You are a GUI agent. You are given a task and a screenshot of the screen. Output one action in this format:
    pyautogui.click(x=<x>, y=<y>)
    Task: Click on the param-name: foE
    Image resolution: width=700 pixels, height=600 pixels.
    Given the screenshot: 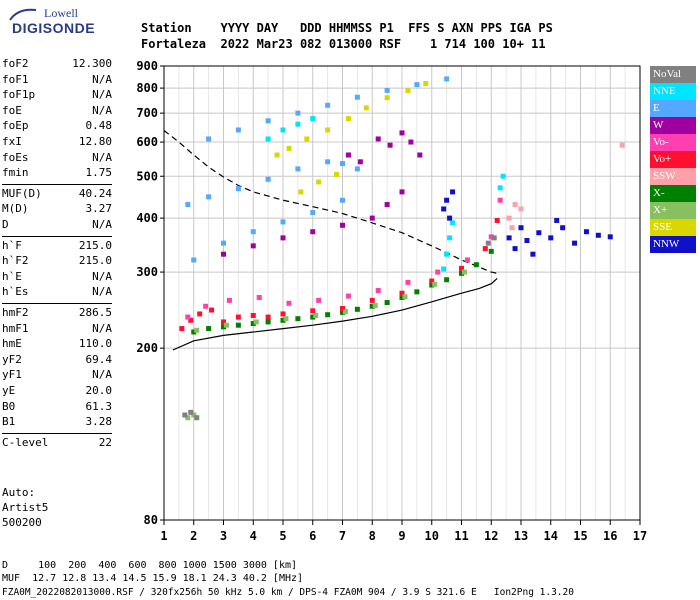 What is the action you would take?
    pyautogui.click(x=12, y=110)
    